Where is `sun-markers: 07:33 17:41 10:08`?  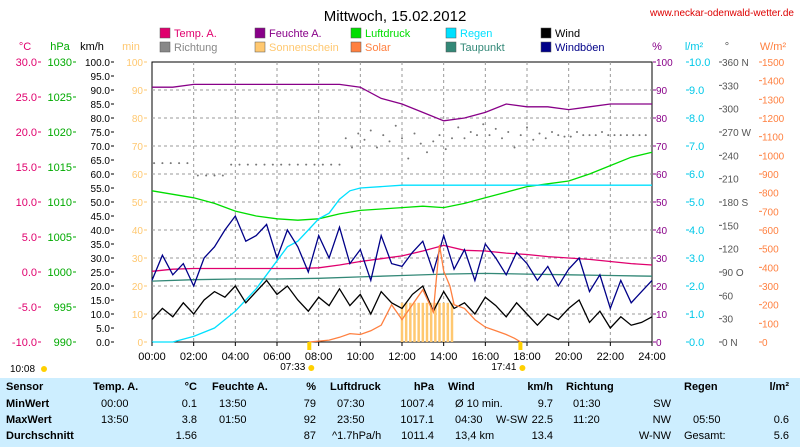 sun-markers: 07:33 17:41 10:08 is located at coordinates (268, 358).